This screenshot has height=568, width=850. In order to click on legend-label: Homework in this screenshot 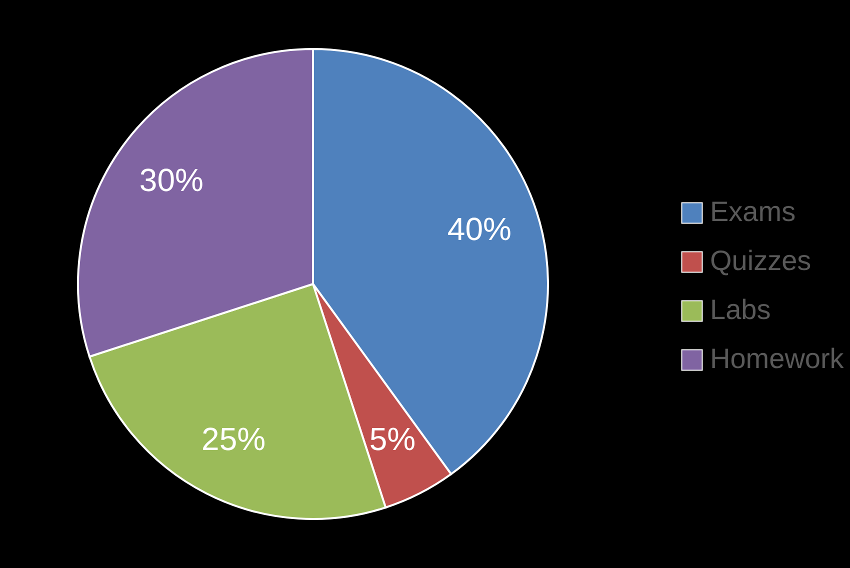, I will do `click(777, 358)`.